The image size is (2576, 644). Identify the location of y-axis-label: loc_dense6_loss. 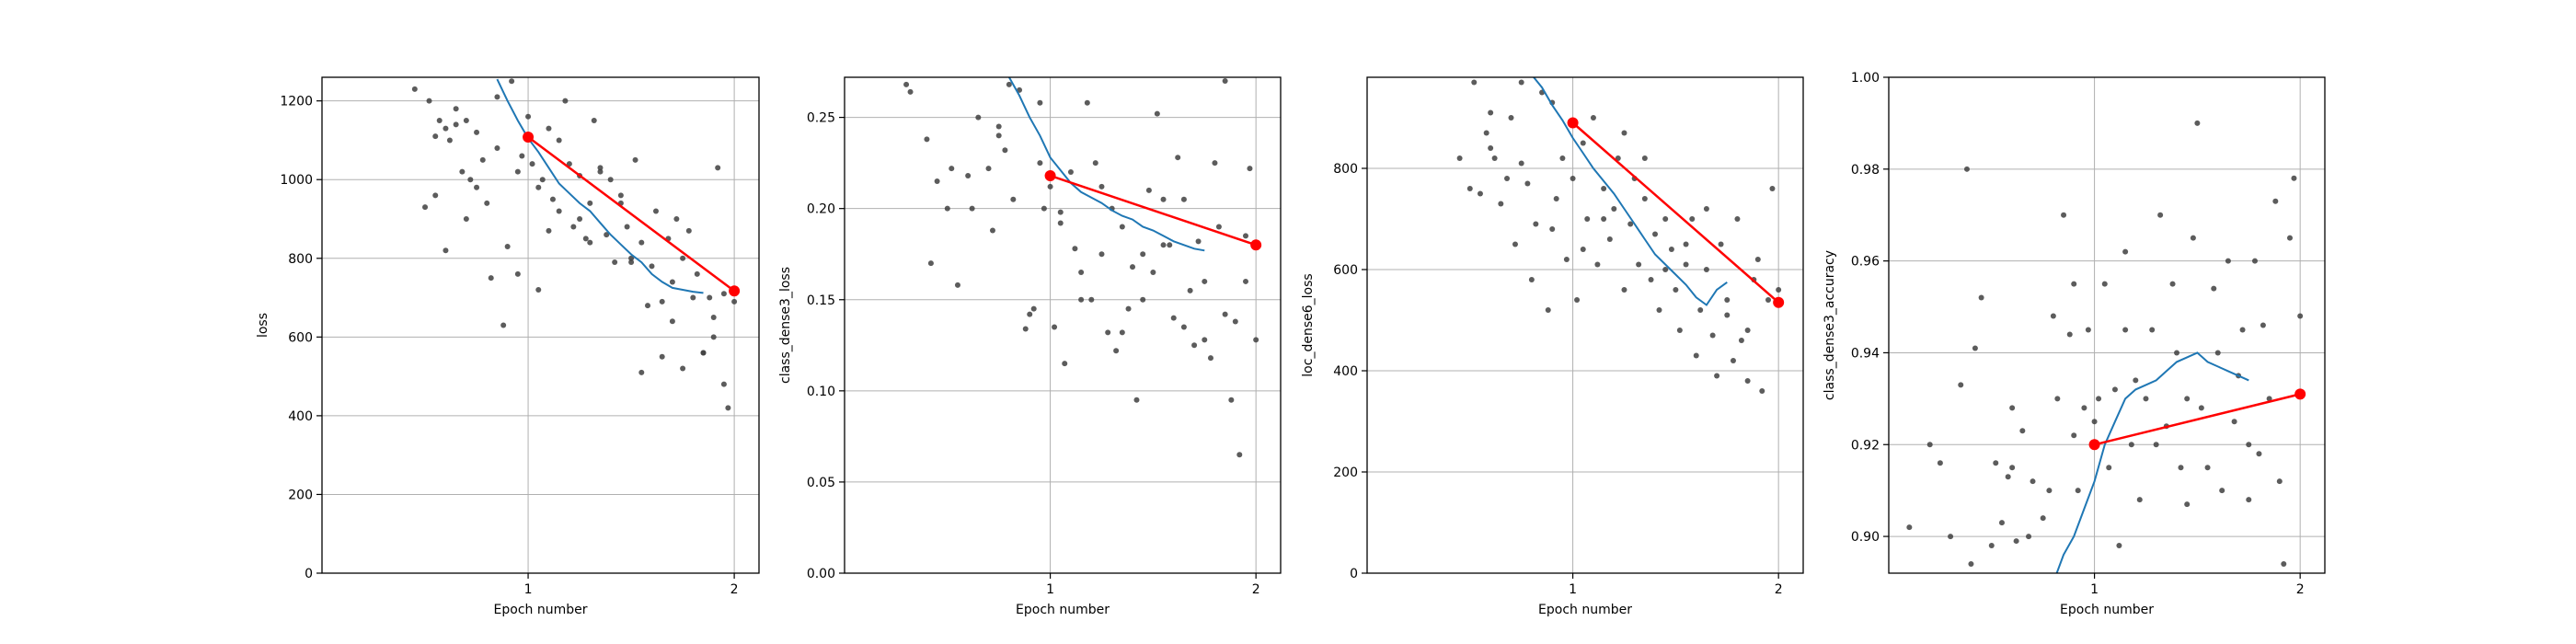
(1308, 324).